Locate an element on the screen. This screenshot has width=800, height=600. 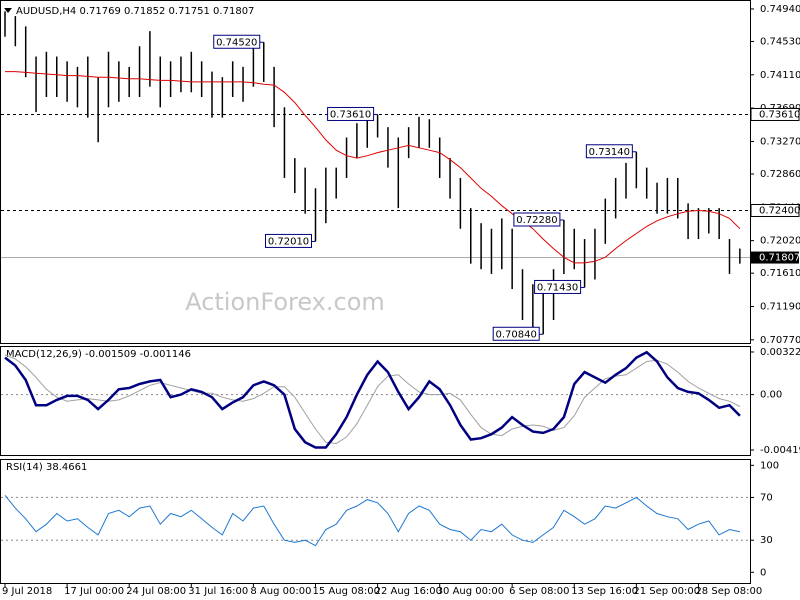
y-tick-label: -0.004191 is located at coordinates (780, 450).